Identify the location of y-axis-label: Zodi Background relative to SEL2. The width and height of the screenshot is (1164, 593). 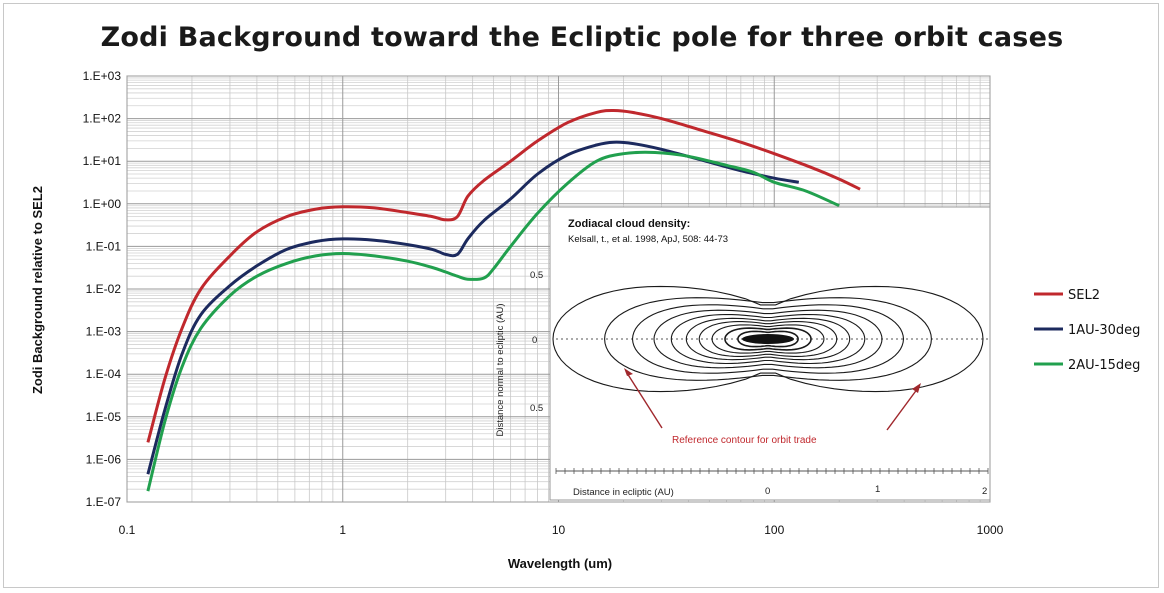
(37, 290).